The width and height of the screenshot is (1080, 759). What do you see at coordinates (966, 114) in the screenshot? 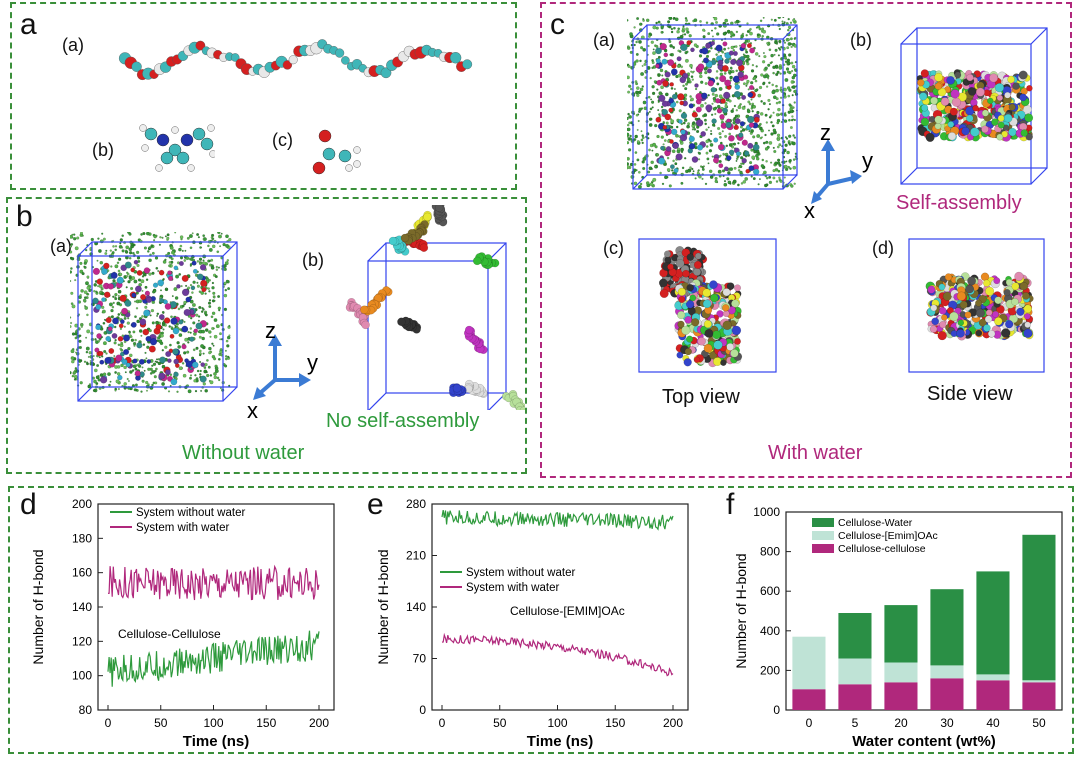
I see `box-front` at bounding box center [966, 114].